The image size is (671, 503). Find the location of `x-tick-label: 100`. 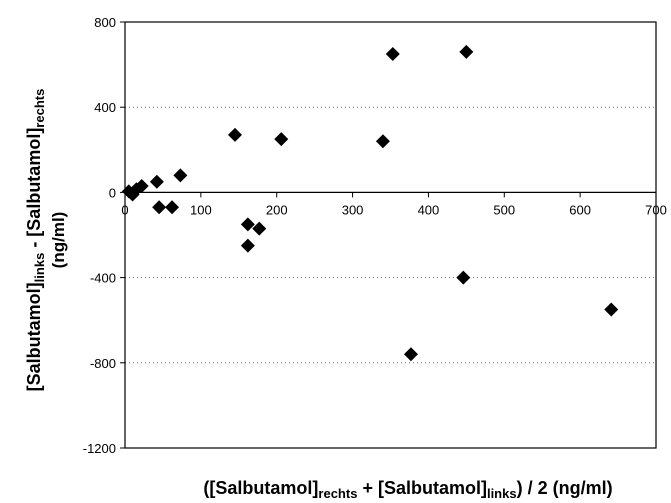

x-tick-label: 100 is located at coordinates (201, 209).